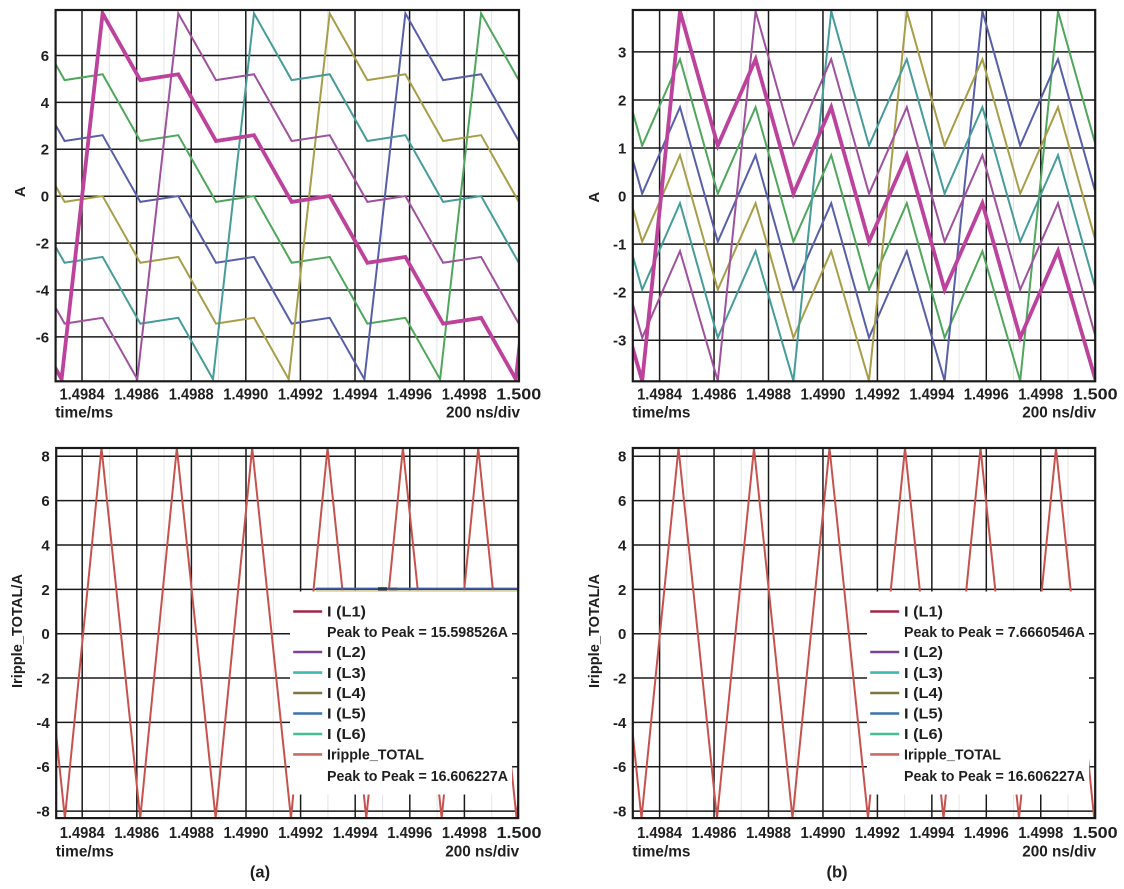 This screenshot has width=1124, height=889. I want to click on svg-text: 3, so click(622, 52).